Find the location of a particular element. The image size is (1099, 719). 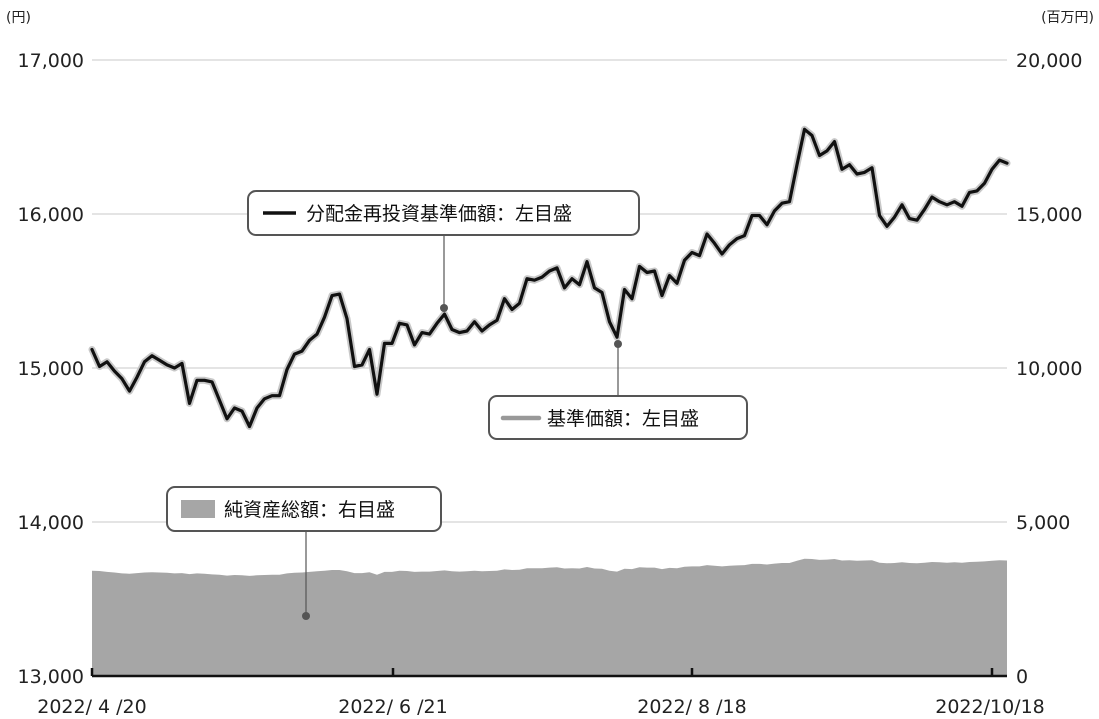

series-area-net-assets is located at coordinates (549, 617).